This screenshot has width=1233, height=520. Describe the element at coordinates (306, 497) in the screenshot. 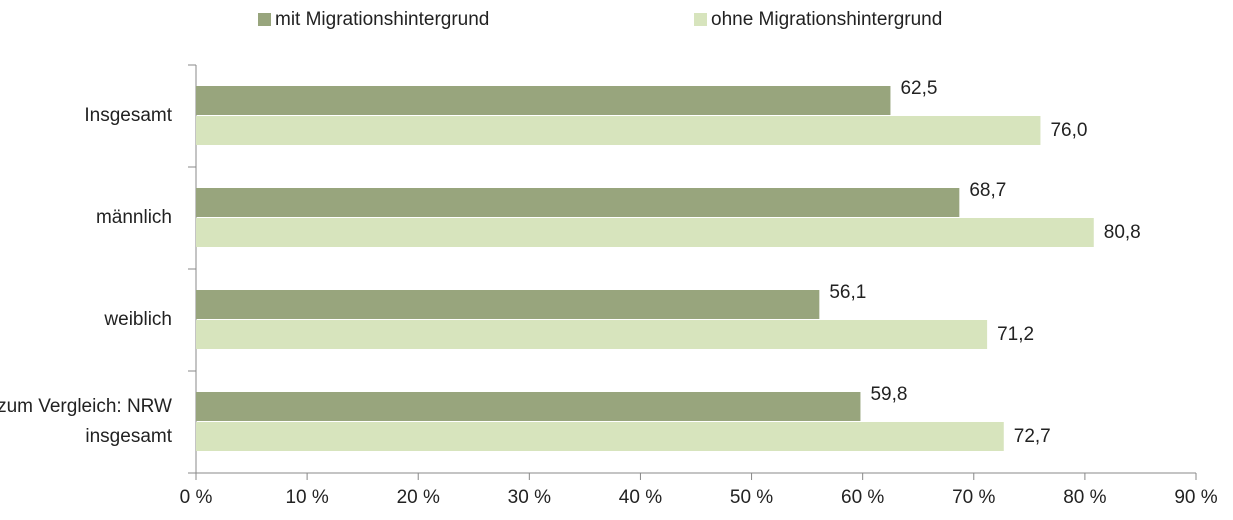

I see `x-tick-label: 10 %` at that location.